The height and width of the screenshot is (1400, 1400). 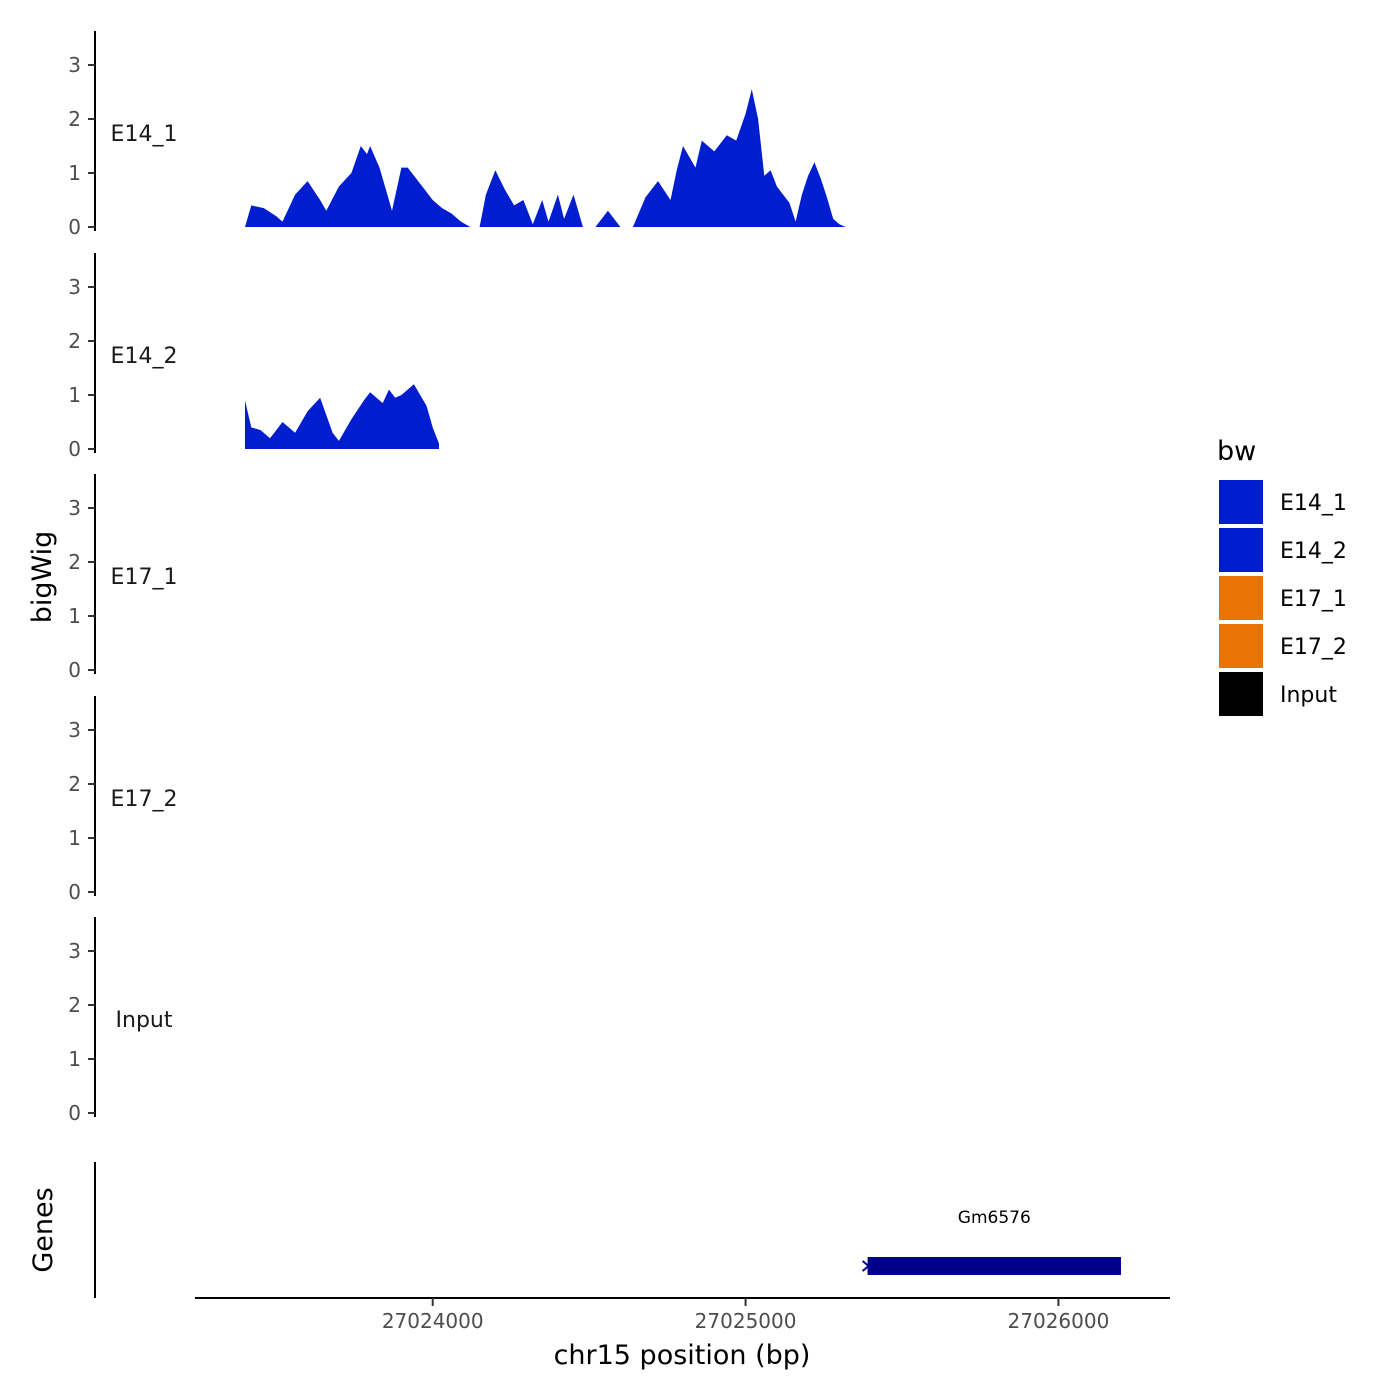 I want to click on gene-track: Genes Gm6576, so click(x=574, y=1230).